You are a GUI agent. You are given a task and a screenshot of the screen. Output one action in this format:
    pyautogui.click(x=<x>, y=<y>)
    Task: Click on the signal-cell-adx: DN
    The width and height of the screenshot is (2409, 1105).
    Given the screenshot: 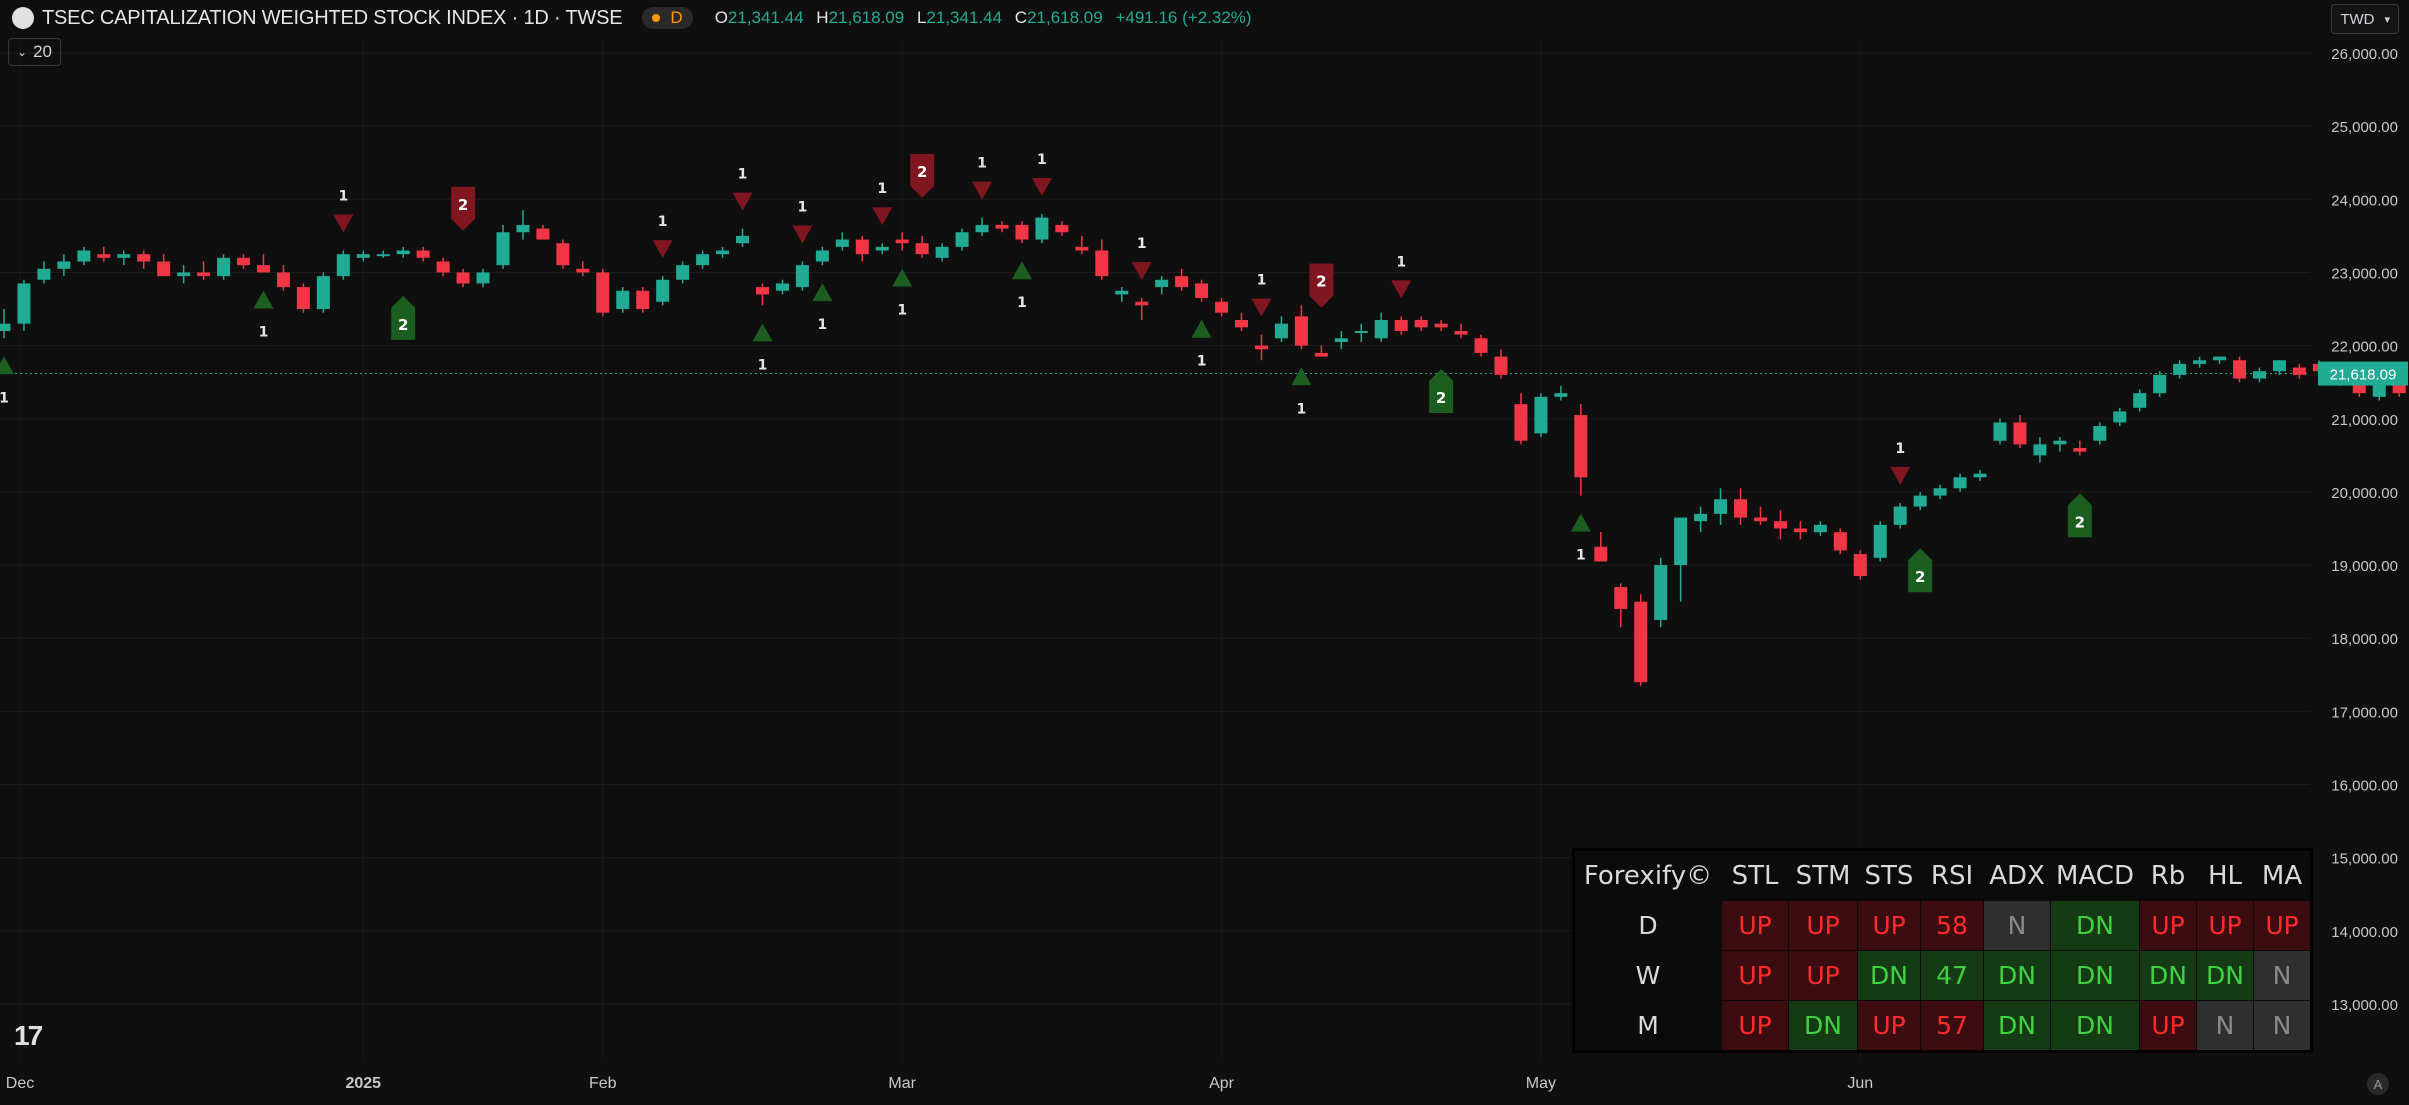 What is the action you would take?
    pyautogui.click(x=2017, y=975)
    